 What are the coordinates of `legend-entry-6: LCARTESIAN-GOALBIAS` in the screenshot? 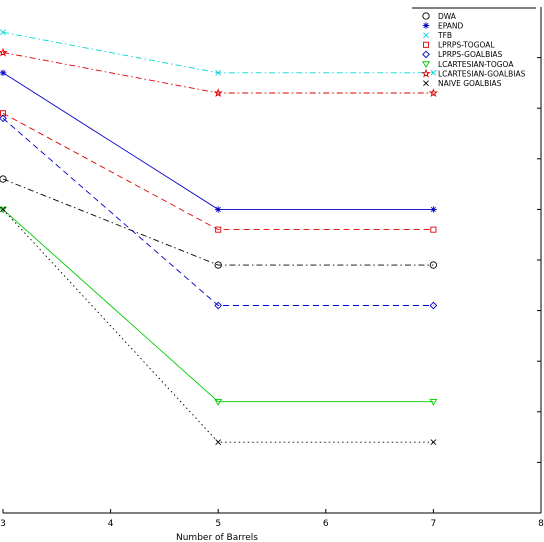 It's located at (473, 73).